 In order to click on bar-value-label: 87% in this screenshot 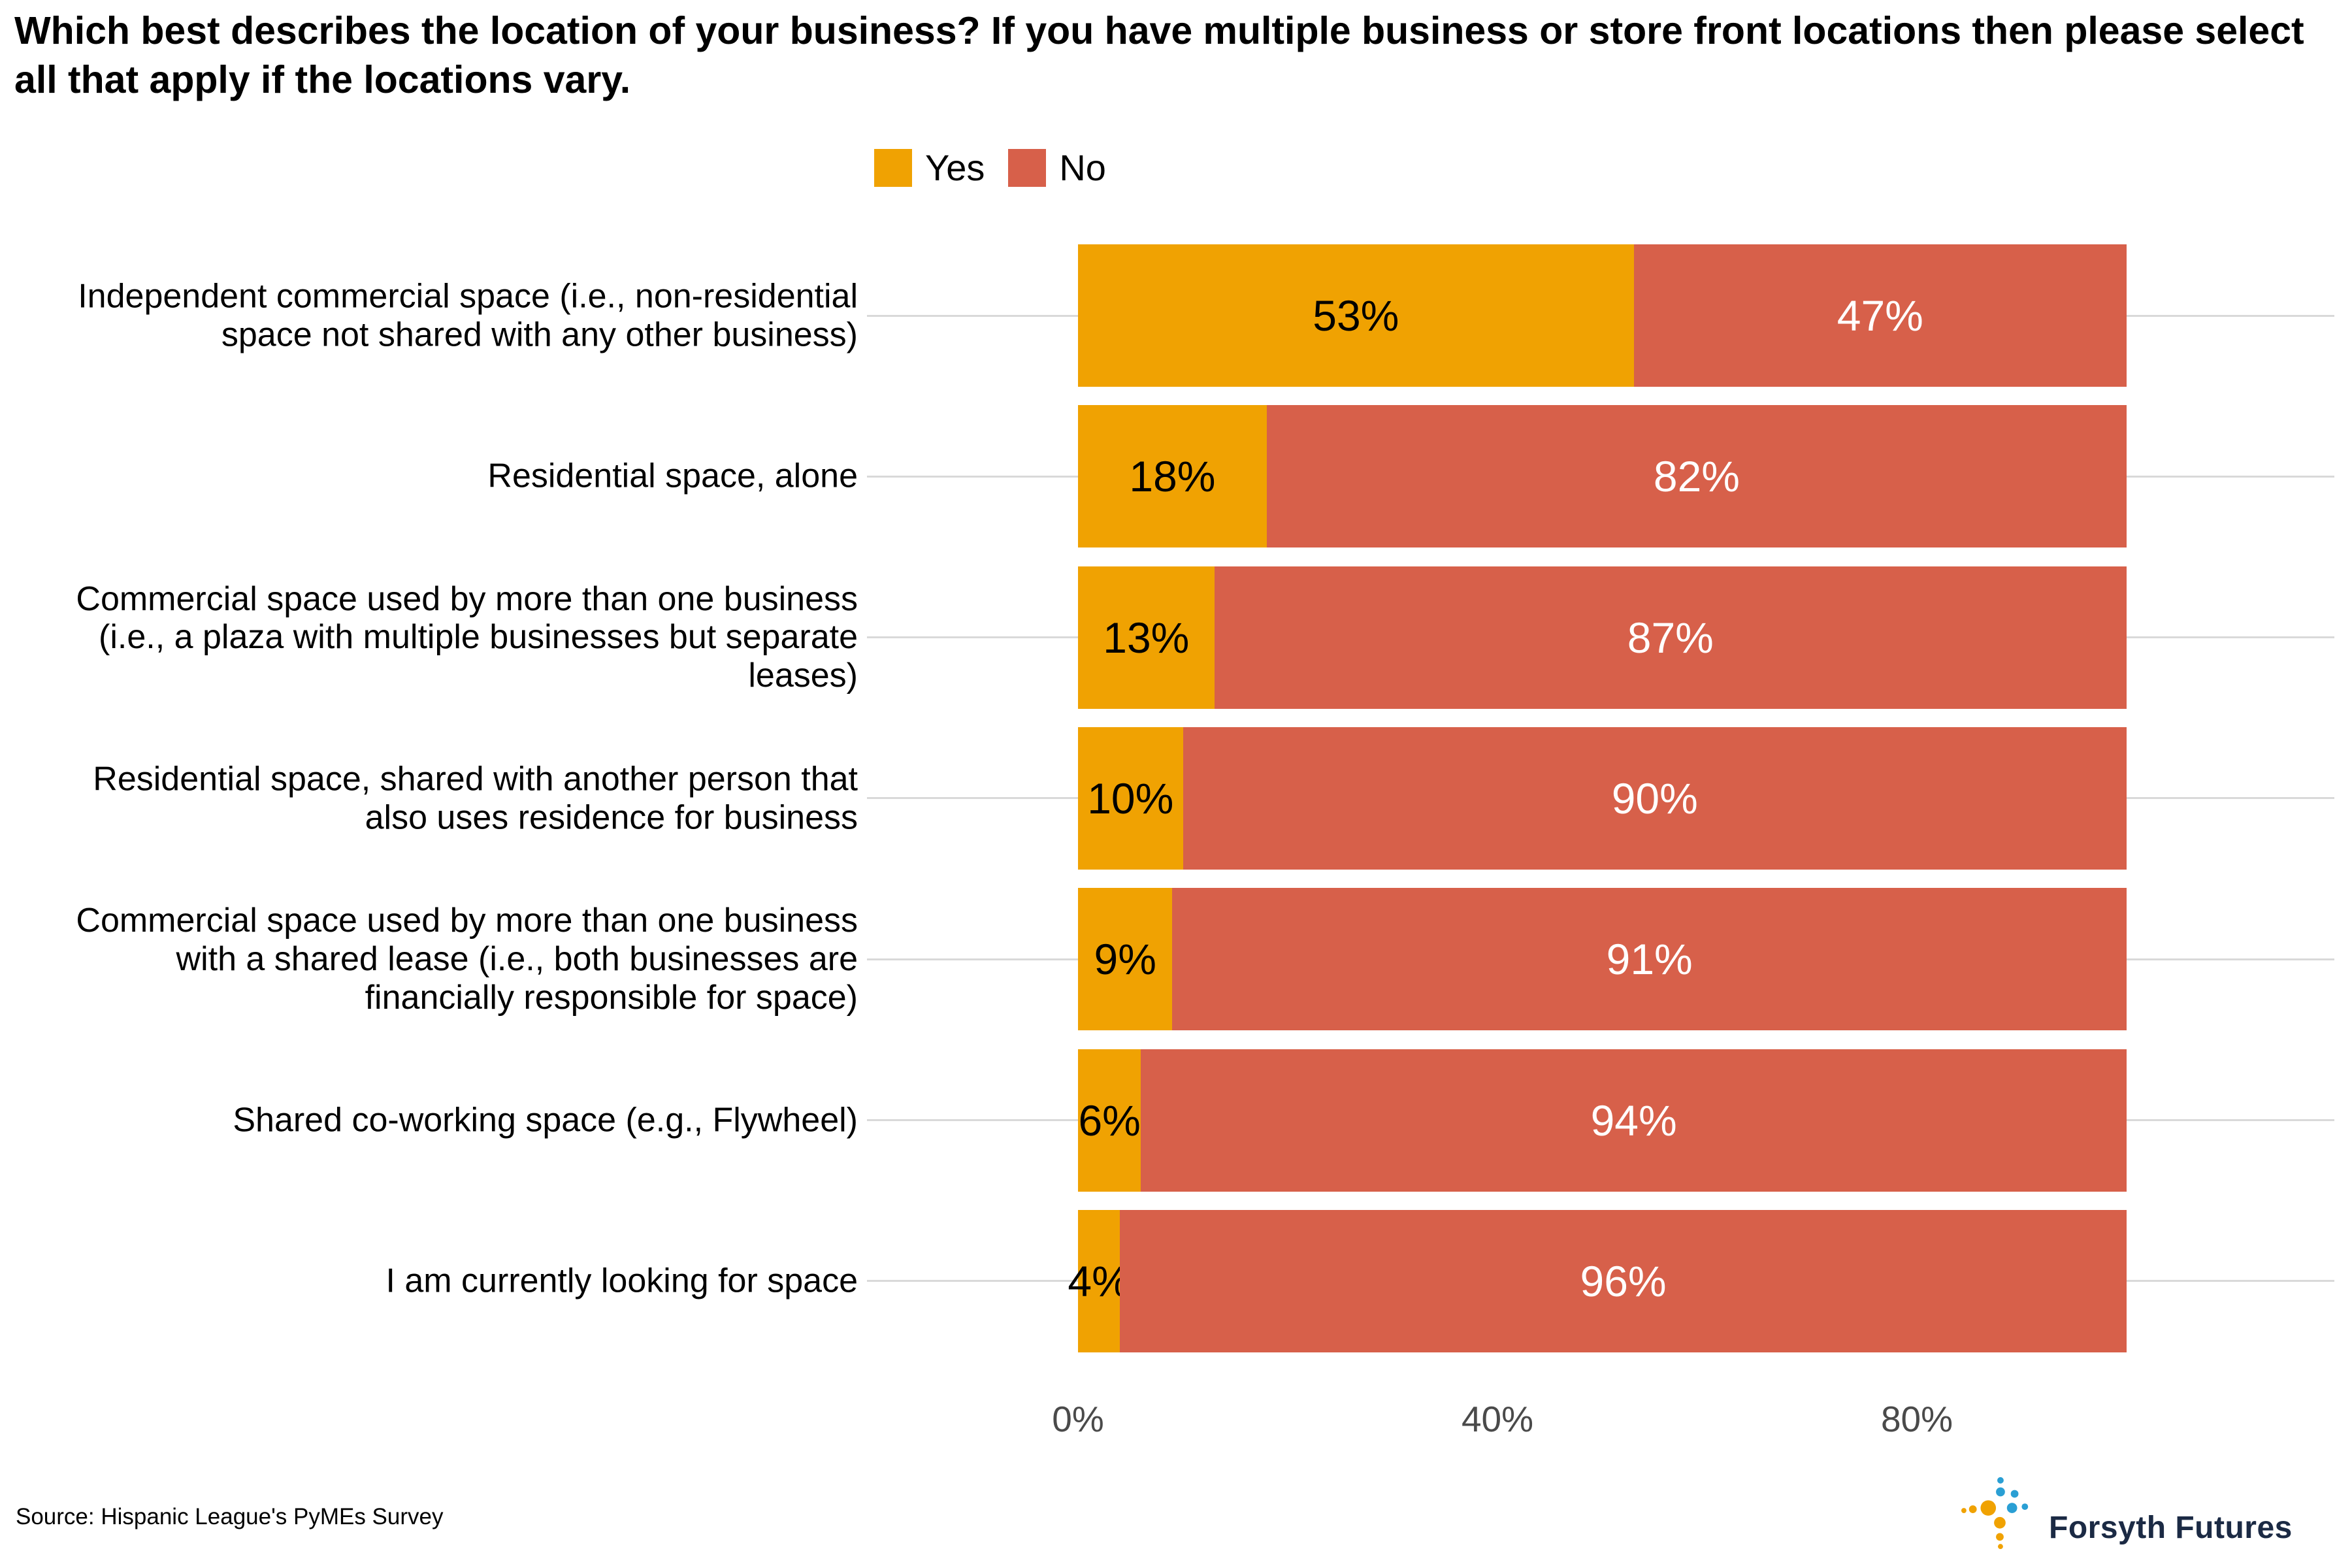, I will do `click(1670, 637)`.